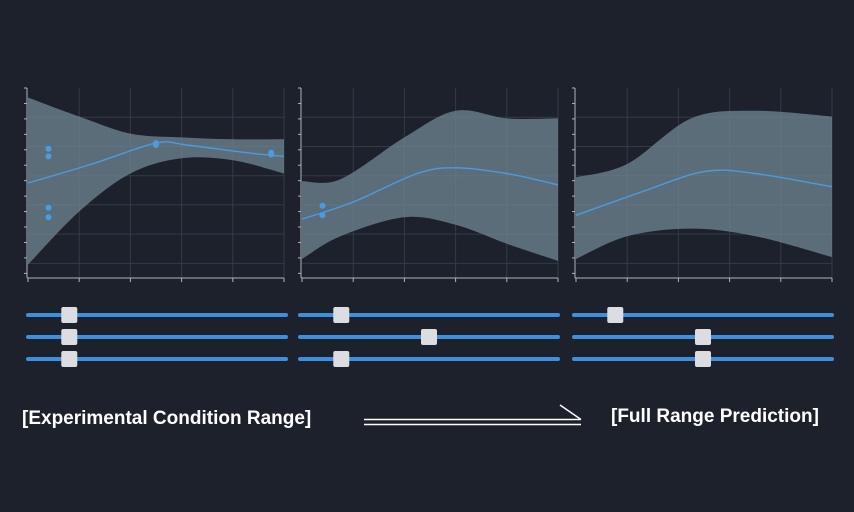 The width and height of the screenshot is (854, 512). What do you see at coordinates (167, 418) in the screenshot?
I see `experimental-range-label: [Experimental Condition Range]` at bounding box center [167, 418].